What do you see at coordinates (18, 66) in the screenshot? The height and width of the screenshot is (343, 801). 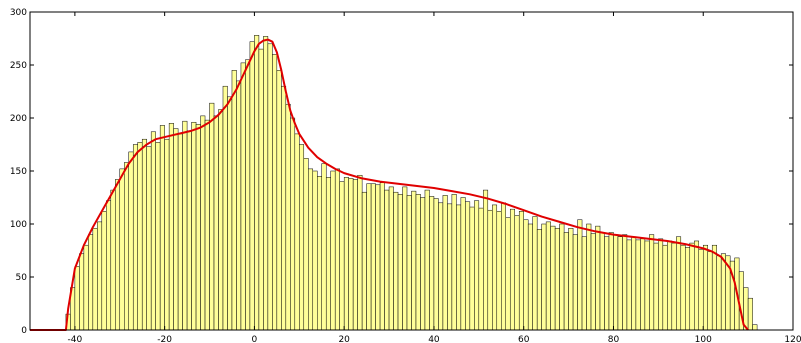 I see `y-tick-label: 250` at bounding box center [18, 66].